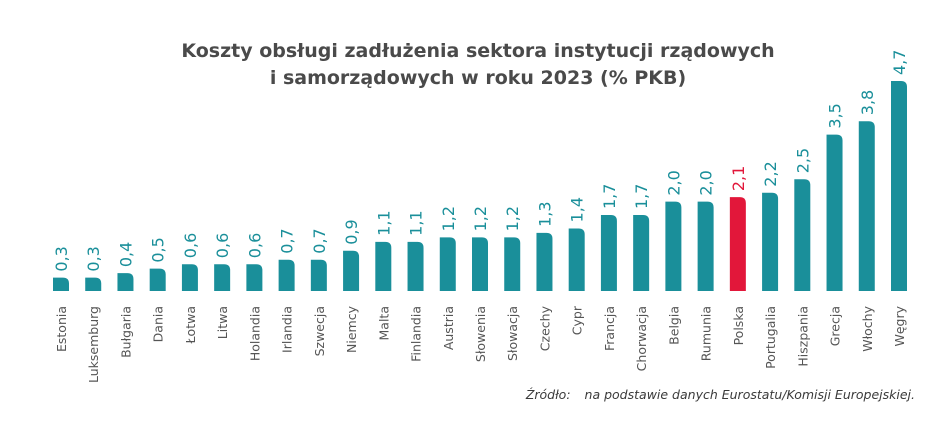  What do you see at coordinates (480, 264) in the screenshot?
I see `bar-Słowenia` at bounding box center [480, 264].